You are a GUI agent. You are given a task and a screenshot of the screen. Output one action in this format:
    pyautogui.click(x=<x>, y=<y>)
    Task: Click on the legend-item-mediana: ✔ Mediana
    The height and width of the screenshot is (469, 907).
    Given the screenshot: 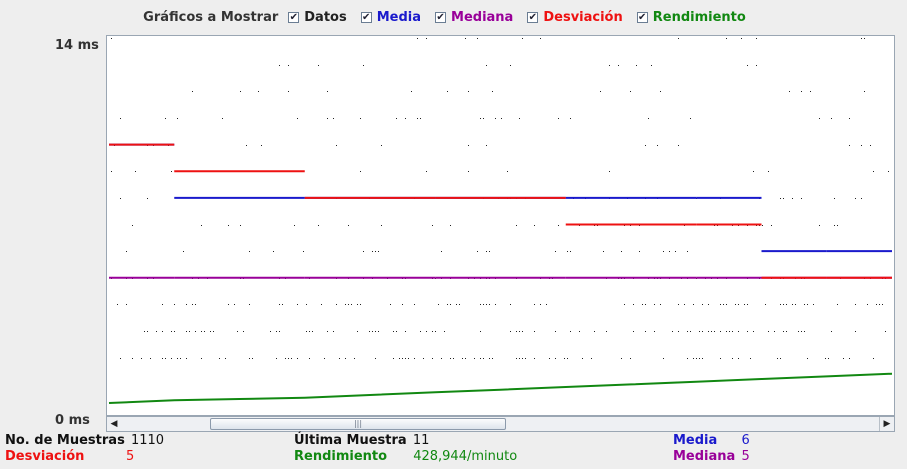 What is the action you would take?
    pyautogui.click(x=474, y=17)
    